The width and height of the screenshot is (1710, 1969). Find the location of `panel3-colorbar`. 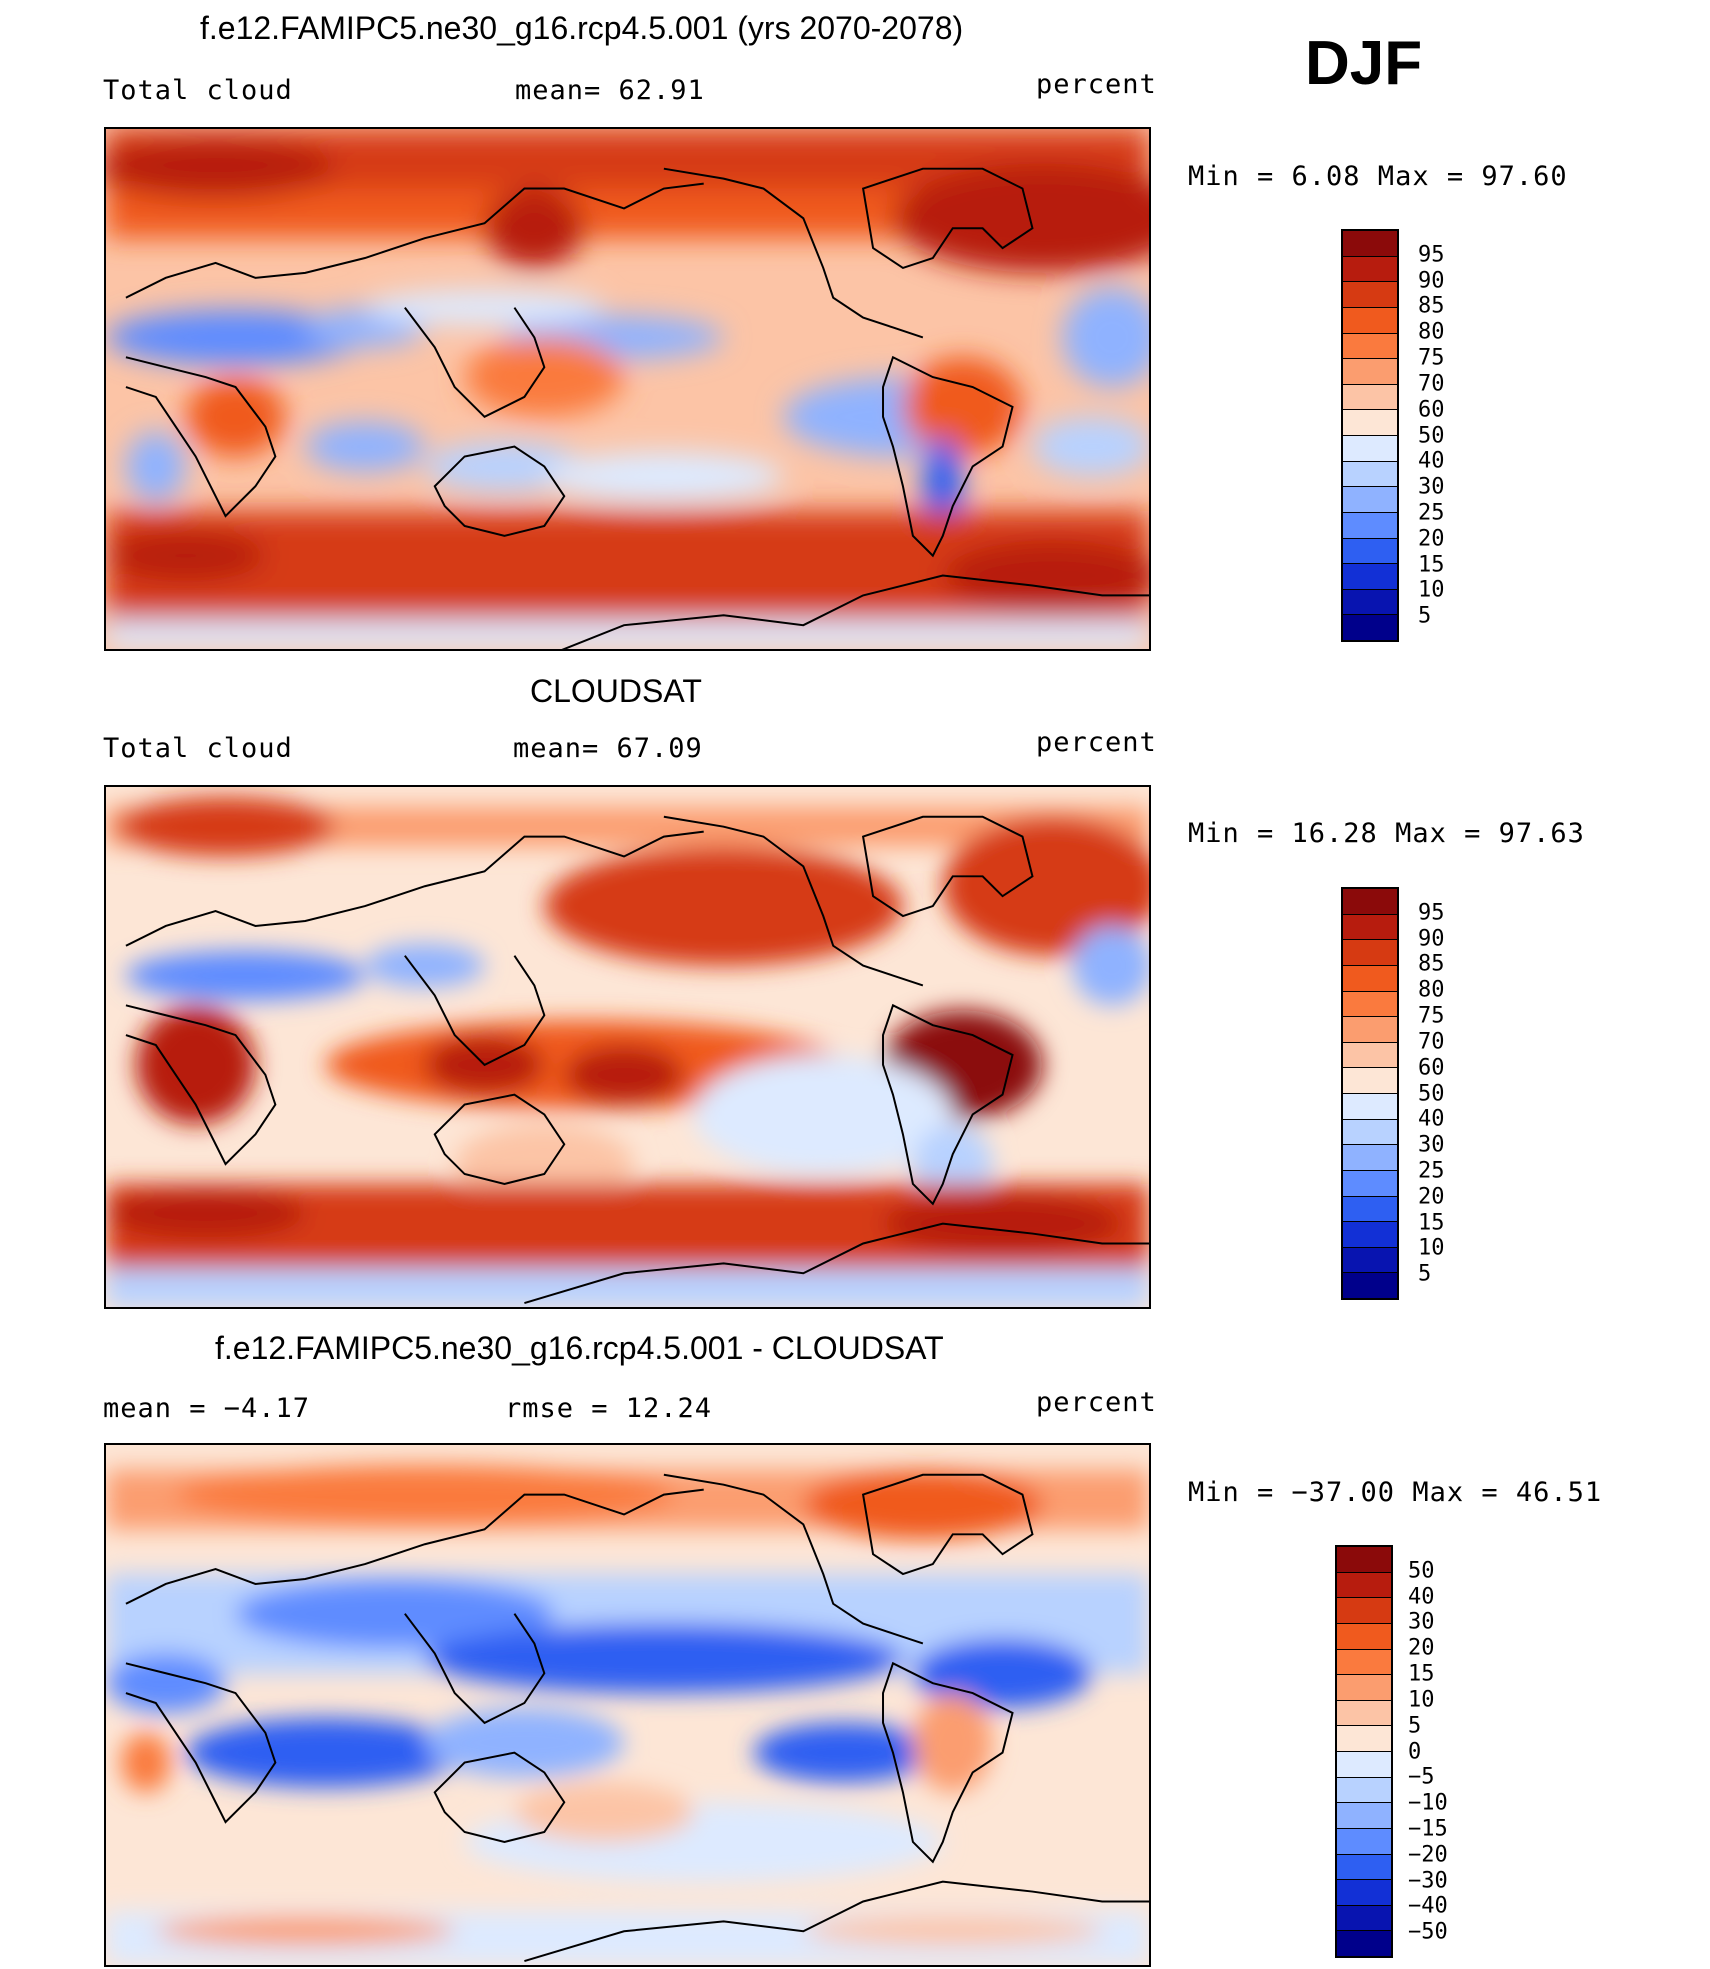

panel3-colorbar is located at coordinates (1364, 1751).